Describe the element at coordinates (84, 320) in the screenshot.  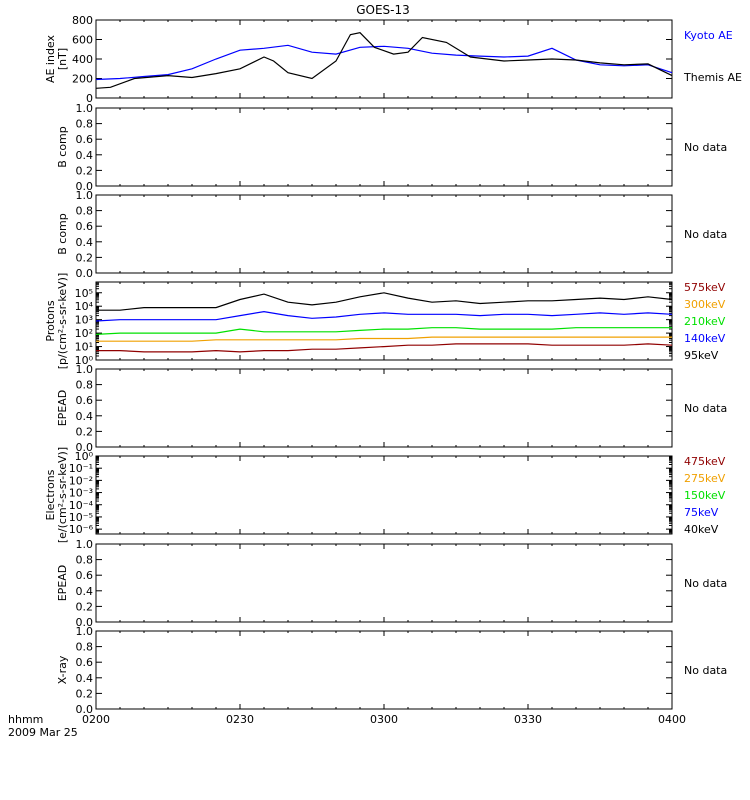
I see `y-tick-label: 10³` at that location.